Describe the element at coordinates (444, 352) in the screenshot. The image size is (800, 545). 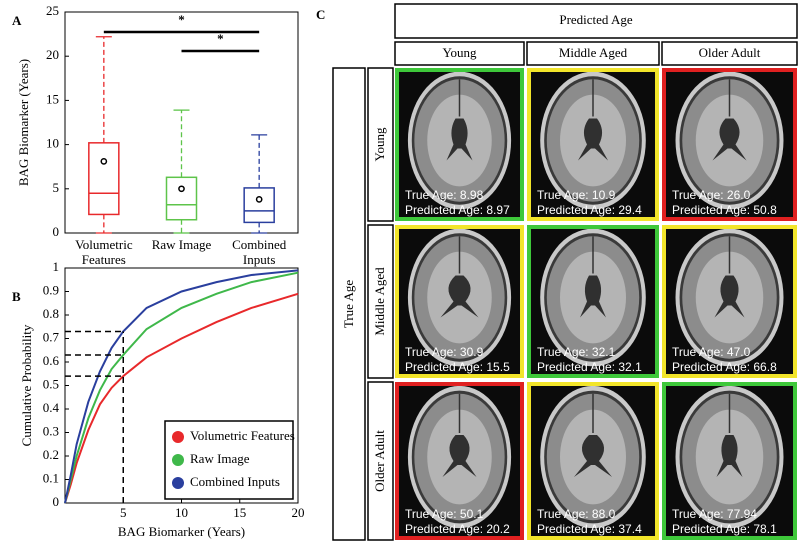
I see `true-age: True Age: 30.9` at that location.